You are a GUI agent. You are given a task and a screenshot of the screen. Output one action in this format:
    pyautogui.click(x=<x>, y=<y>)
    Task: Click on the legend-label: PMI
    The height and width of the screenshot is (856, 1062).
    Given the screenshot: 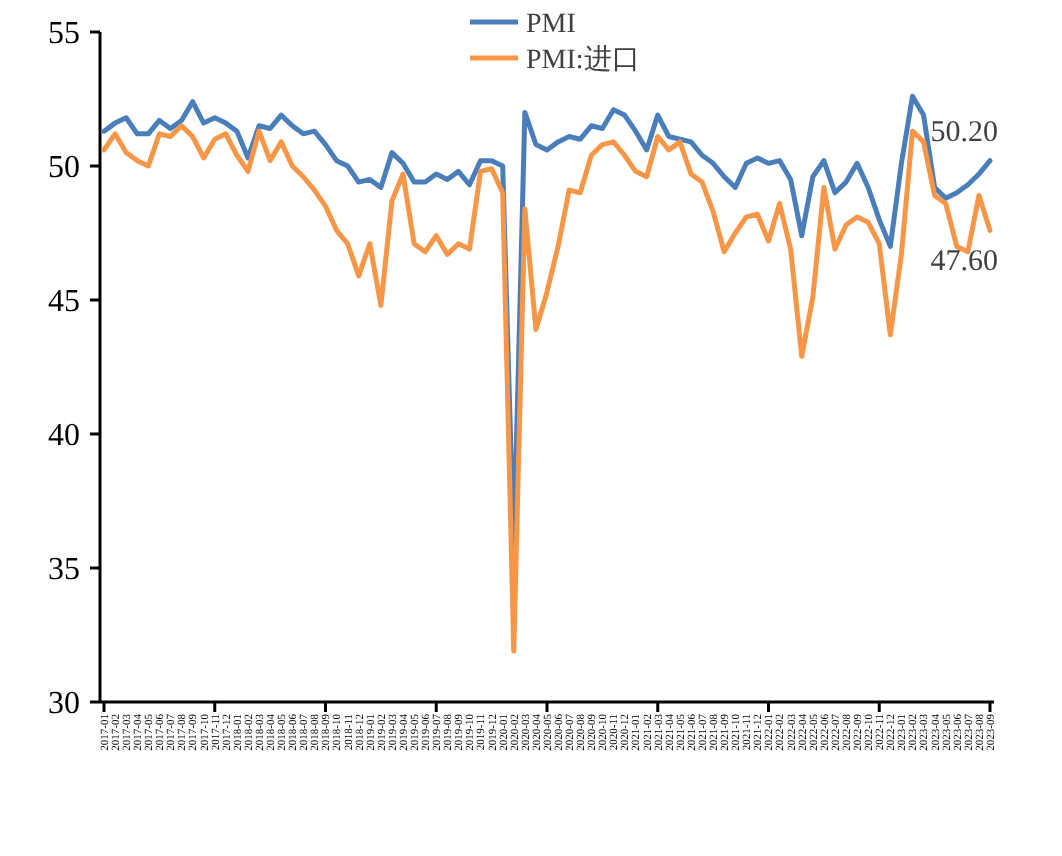 What is the action you would take?
    pyautogui.click(x=551, y=24)
    